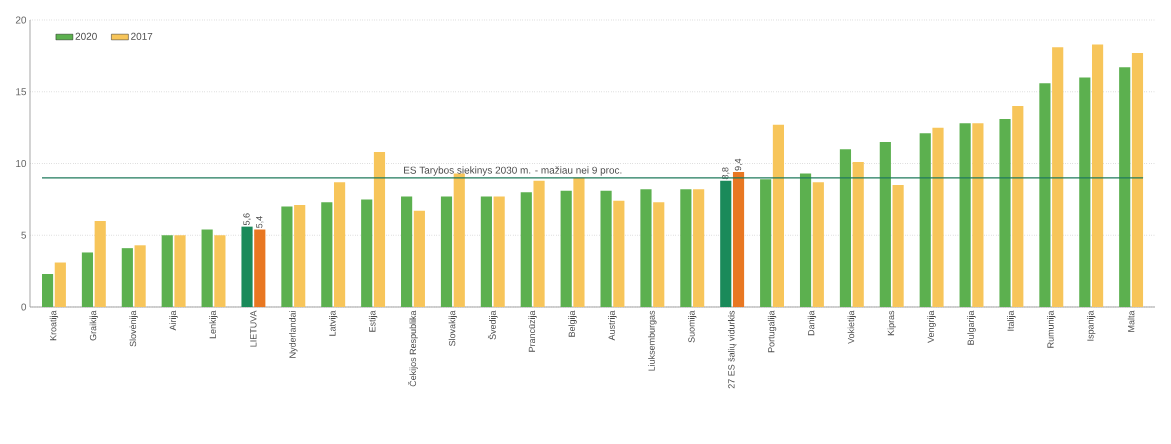 The width and height of the screenshot is (1171, 444). I want to click on x-tick-label: Estija, so click(373, 321).